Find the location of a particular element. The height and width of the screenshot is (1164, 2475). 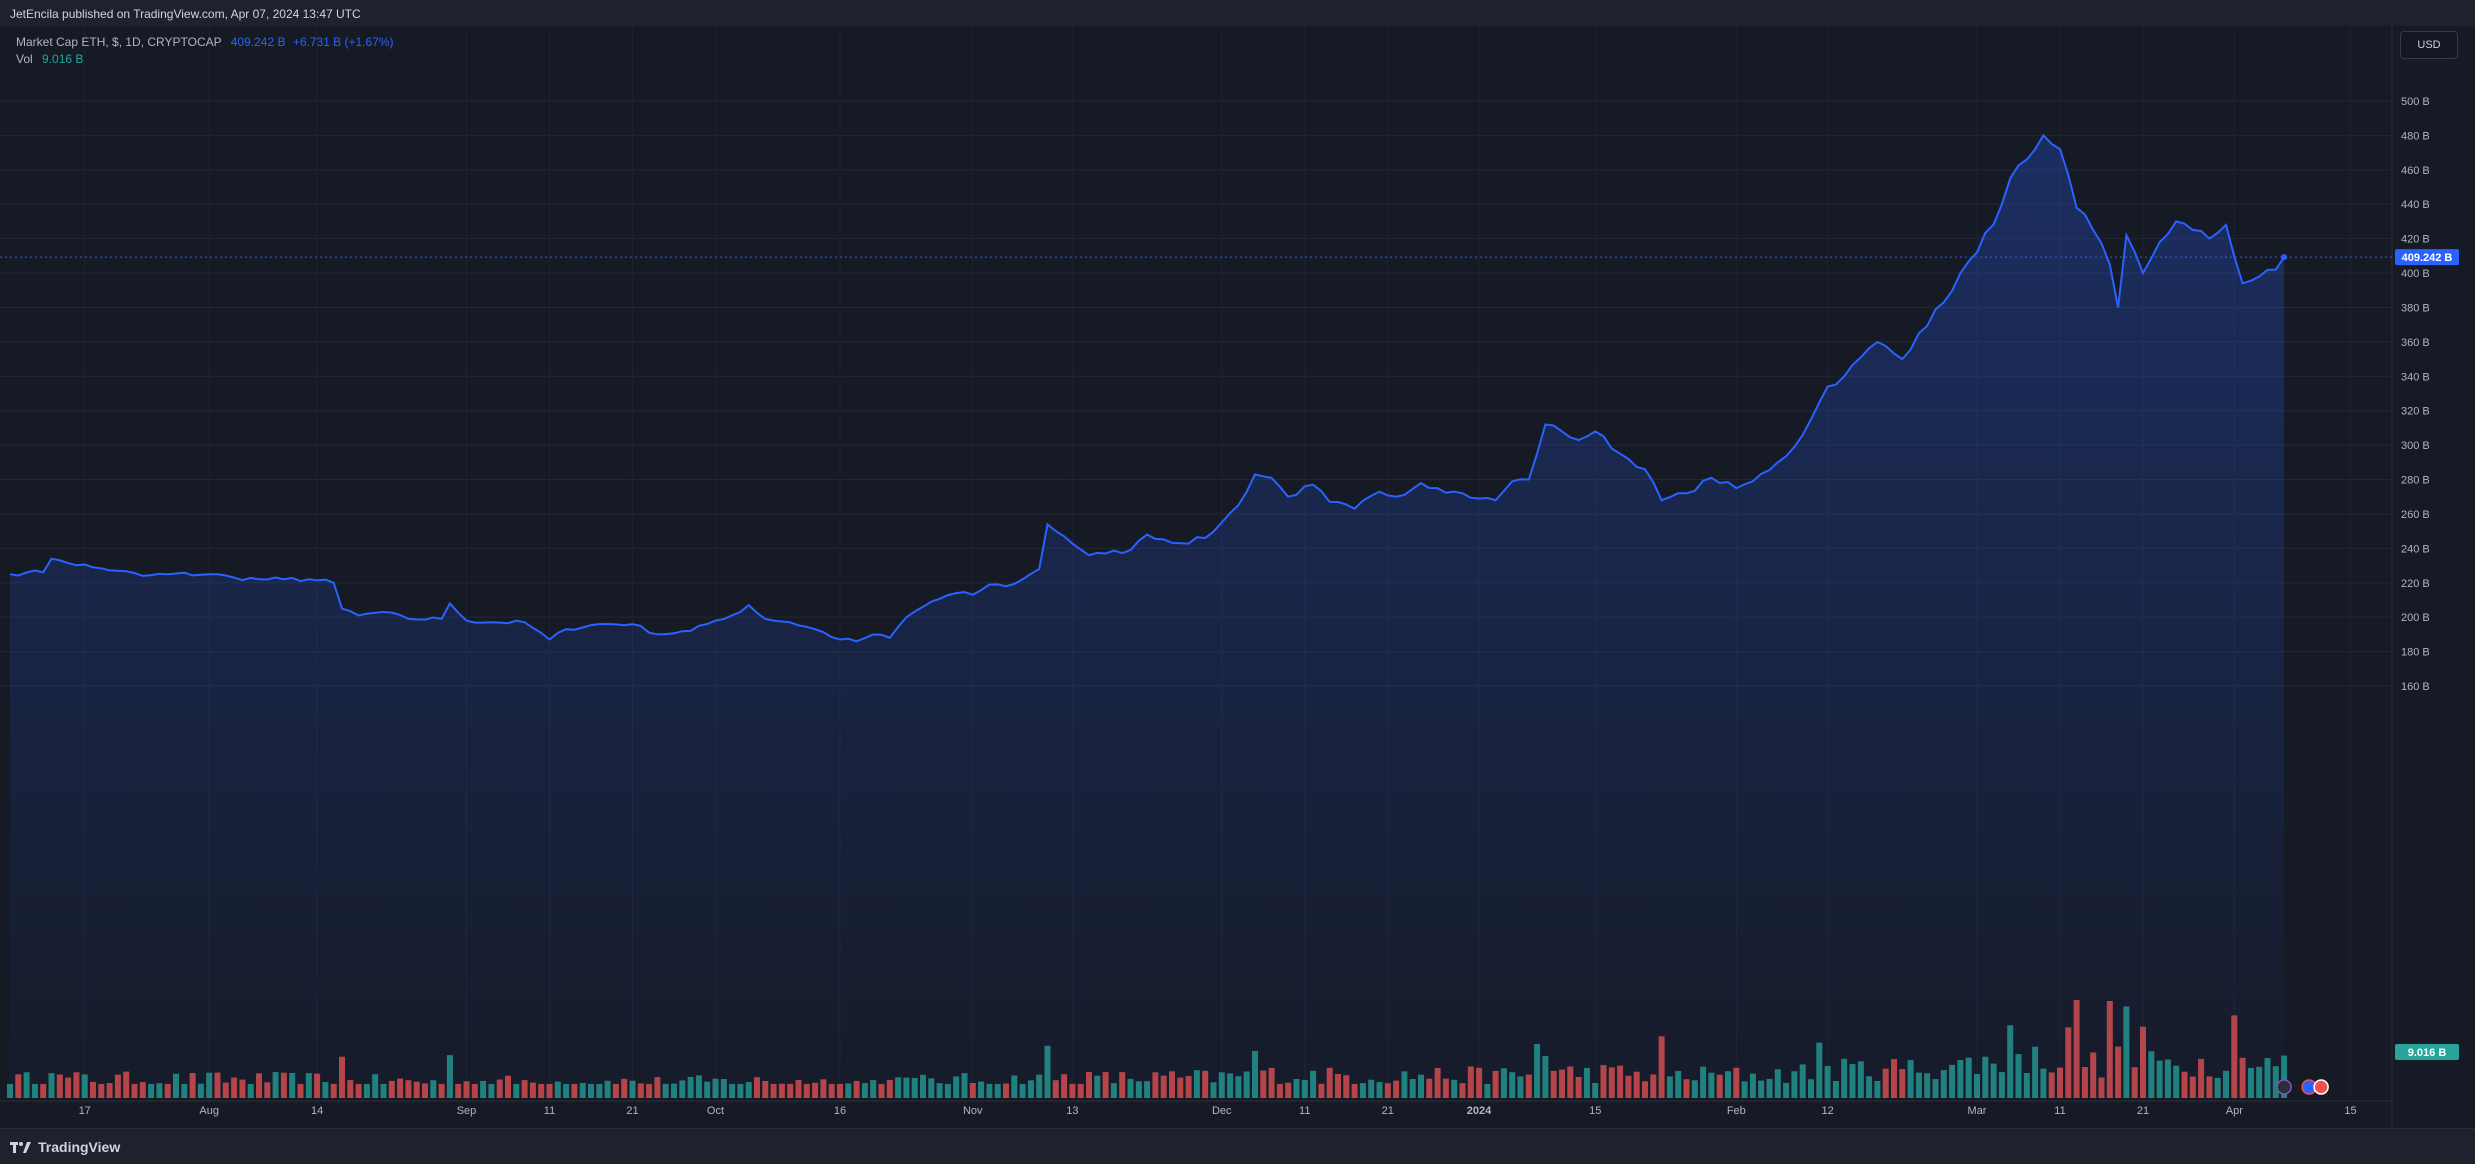

axis-badges: 409.242 B 9.016 B is located at coordinates (2427, 654).